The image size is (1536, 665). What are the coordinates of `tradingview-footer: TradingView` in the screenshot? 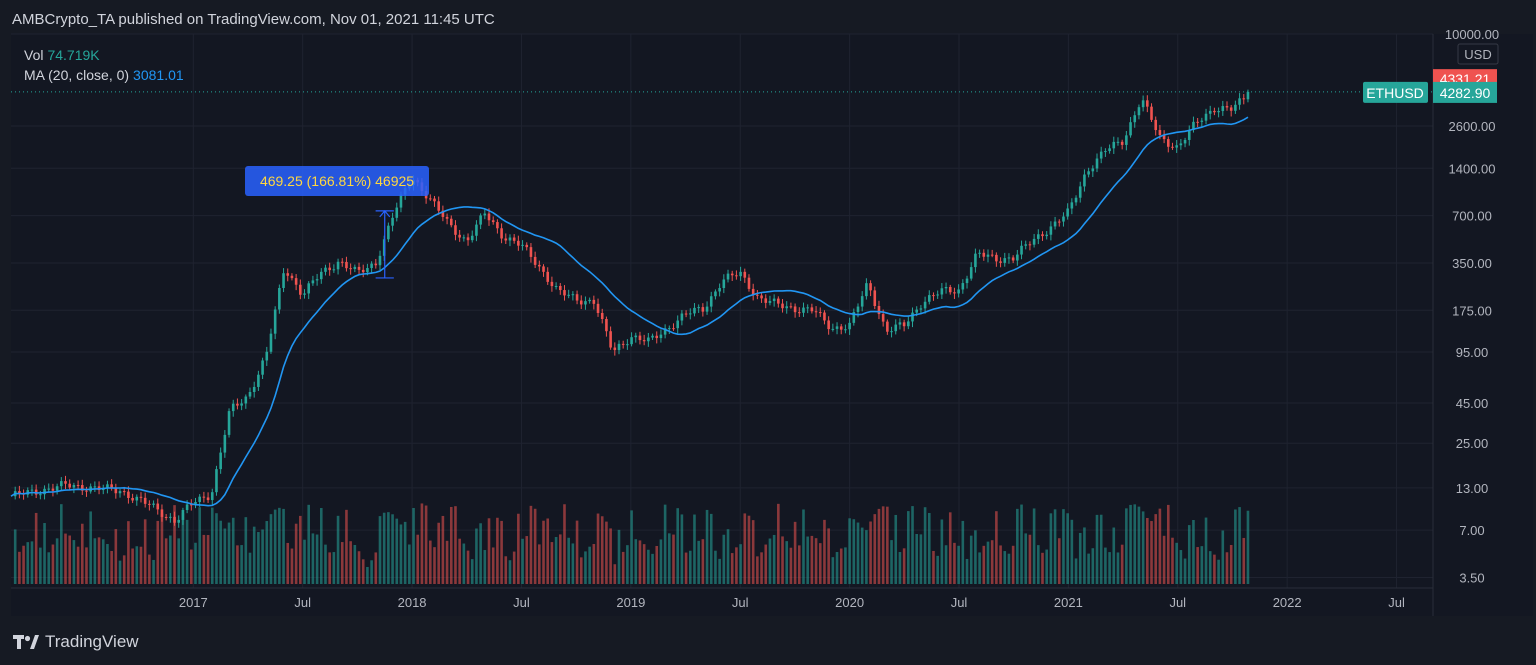 It's located at (76, 642).